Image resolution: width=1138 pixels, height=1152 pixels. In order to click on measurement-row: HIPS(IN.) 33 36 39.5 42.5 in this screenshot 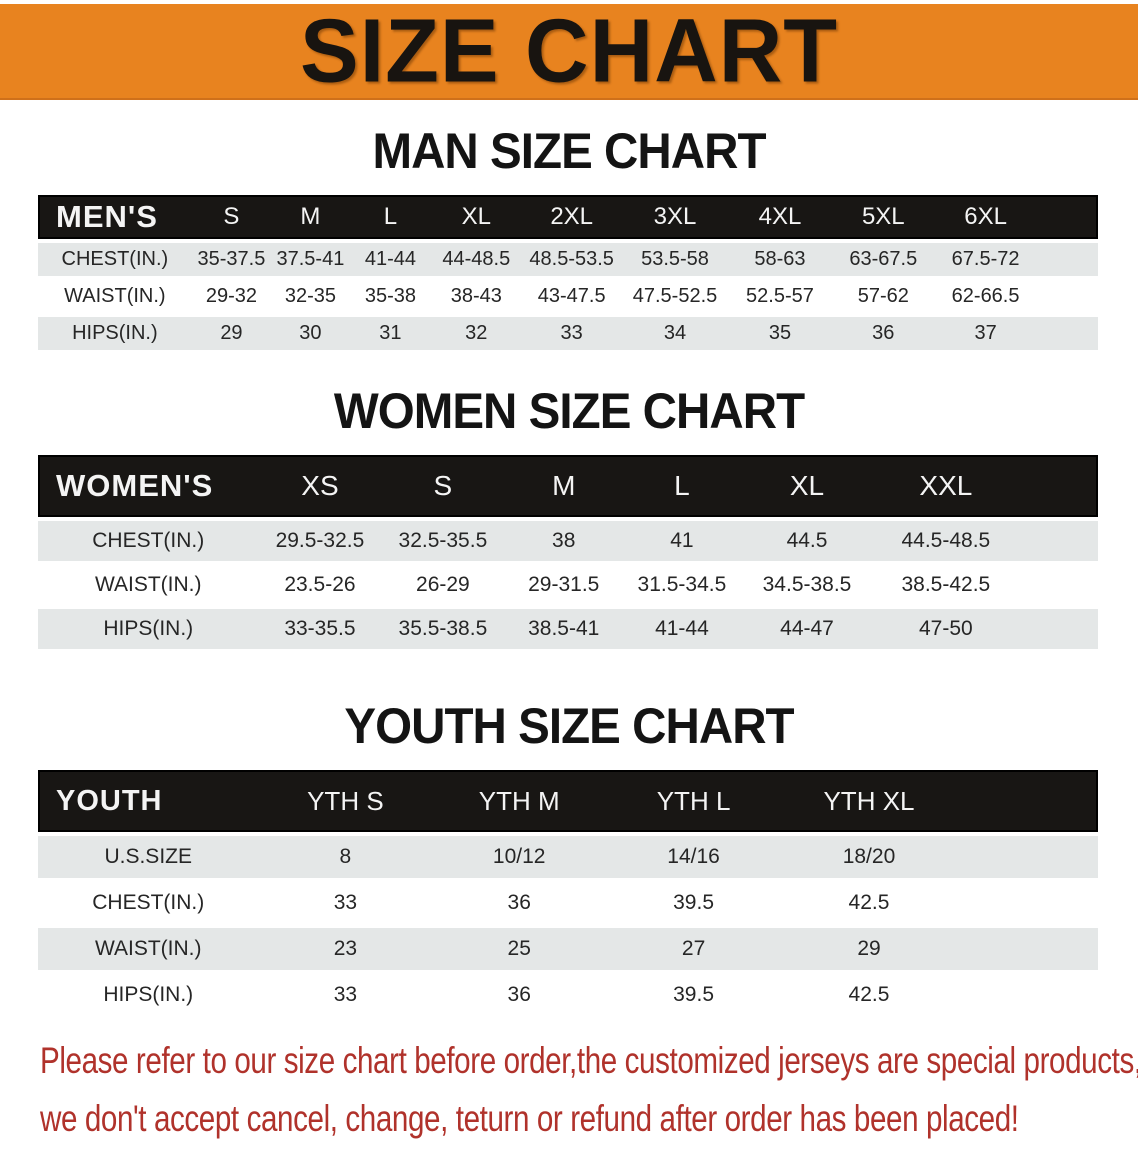, I will do `click(568, 995)`.